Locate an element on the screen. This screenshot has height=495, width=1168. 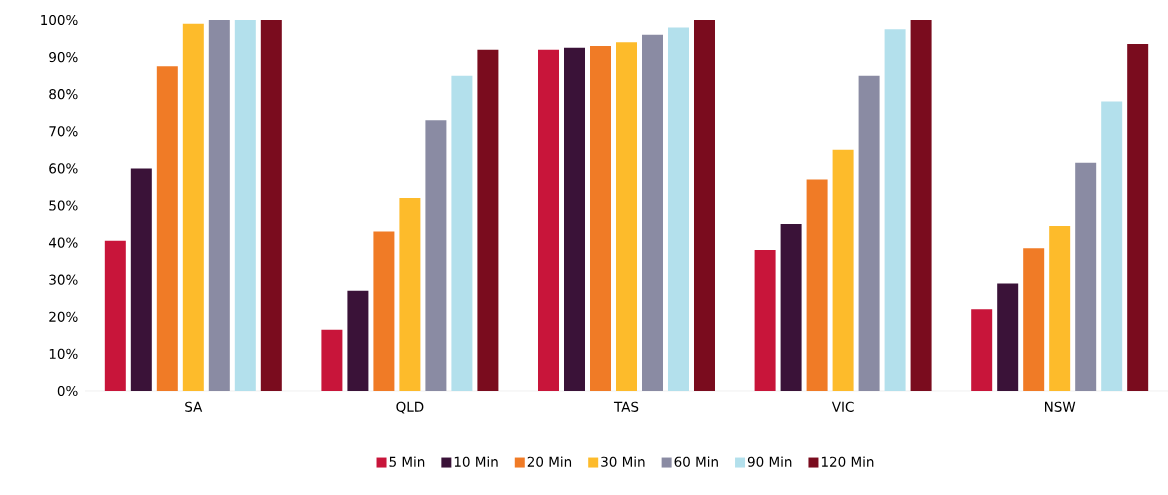
y-tick-label: 70% is located at coordinates (63, 131).